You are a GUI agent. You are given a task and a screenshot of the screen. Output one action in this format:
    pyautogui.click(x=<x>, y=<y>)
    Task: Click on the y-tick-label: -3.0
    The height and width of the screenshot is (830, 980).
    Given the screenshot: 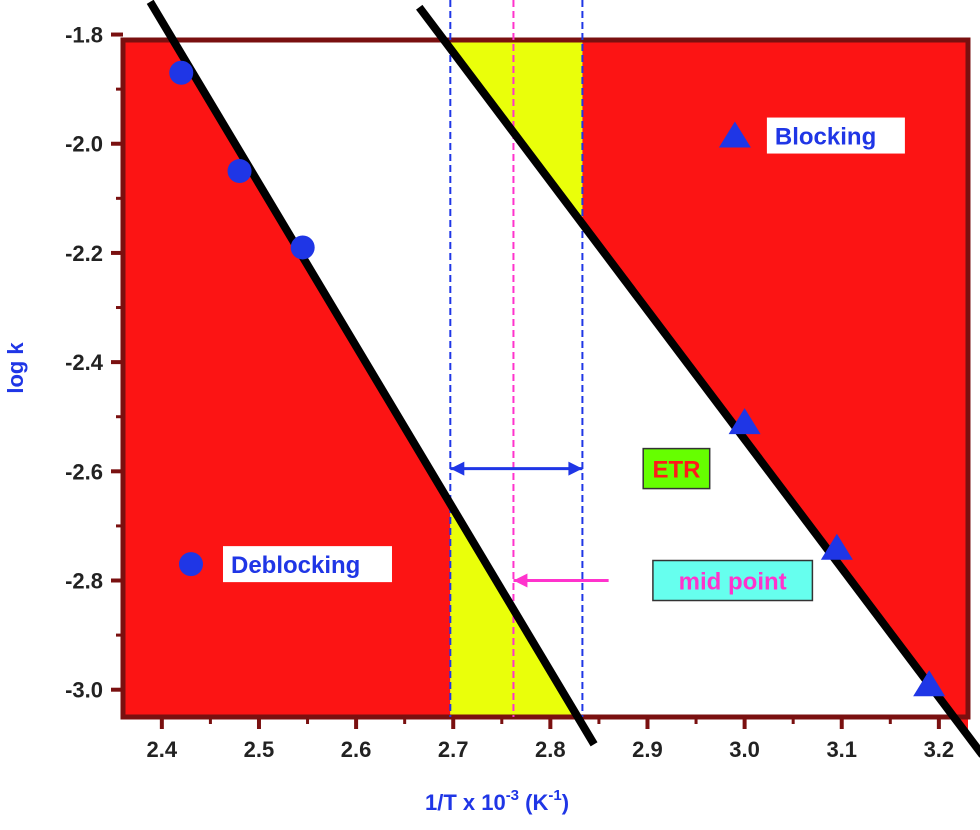 What is the action you would take?
    pyautogui.click(x=84, y=690)
    